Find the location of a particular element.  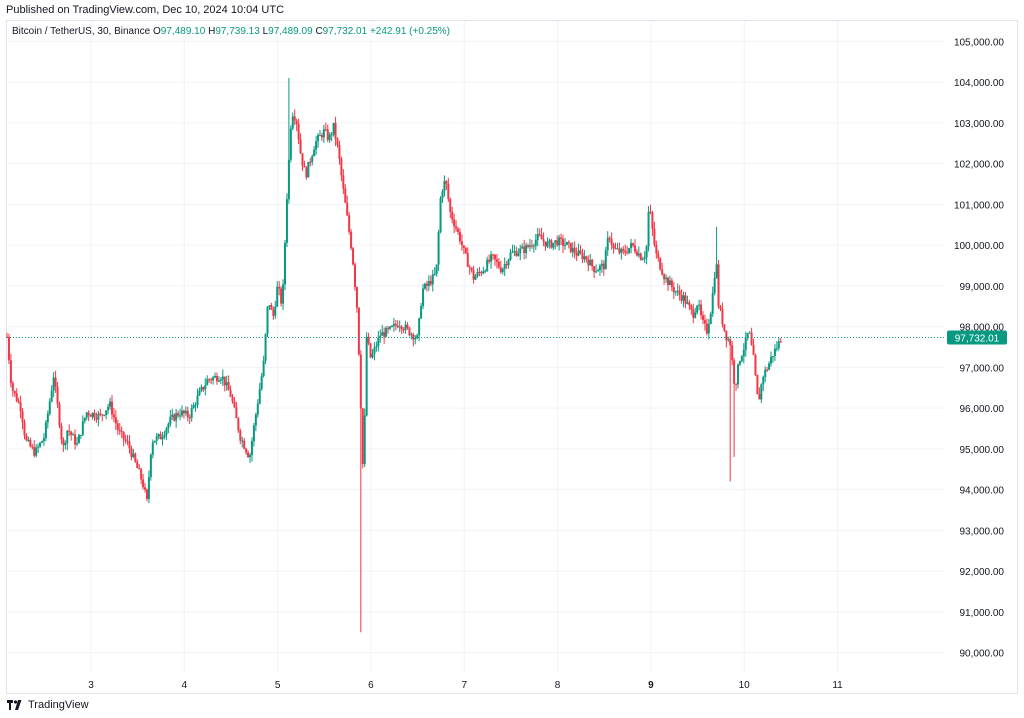

y-tick-label: 104,000.00 is located at coordinates (979, 83).